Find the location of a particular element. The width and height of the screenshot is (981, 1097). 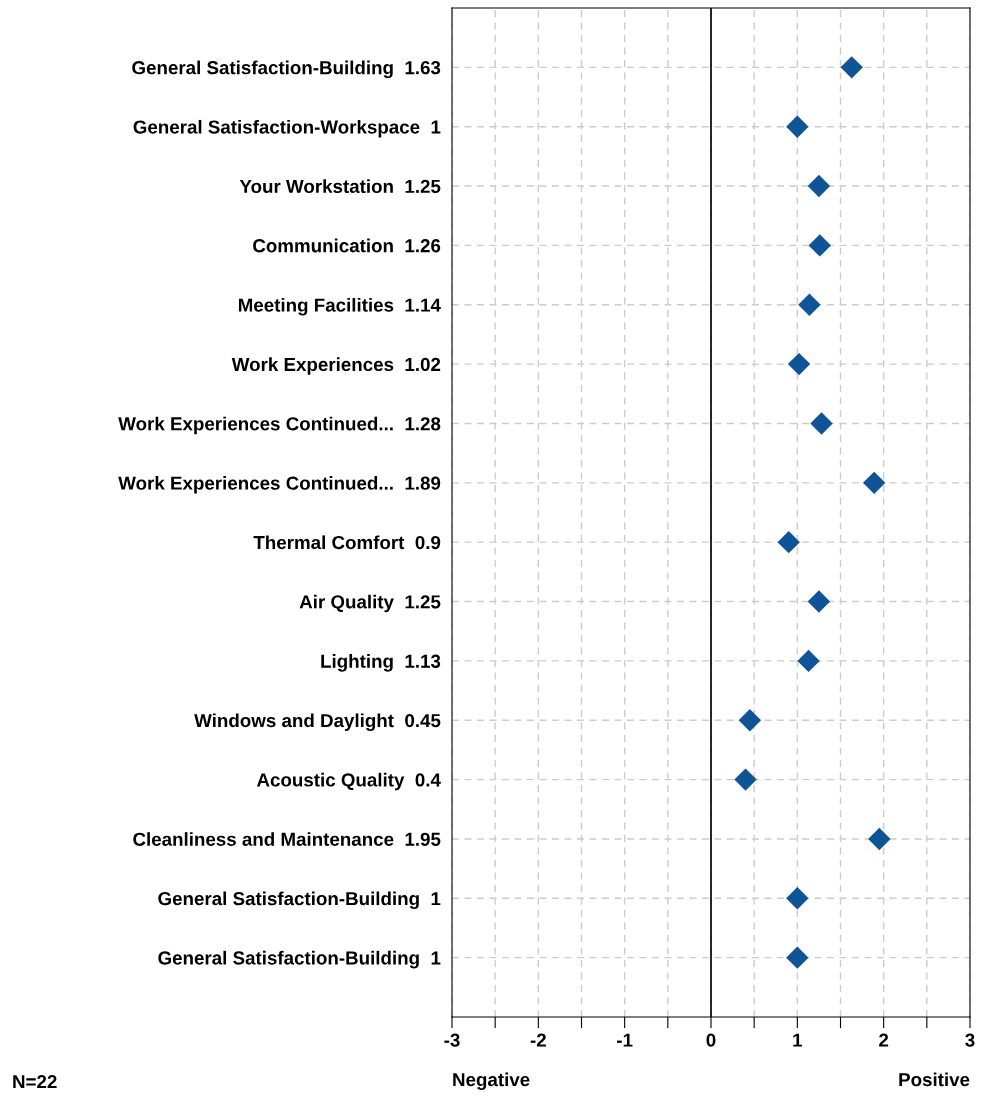

y-tick-label: Lighting 1.13 is located at coordinates (381, 663).